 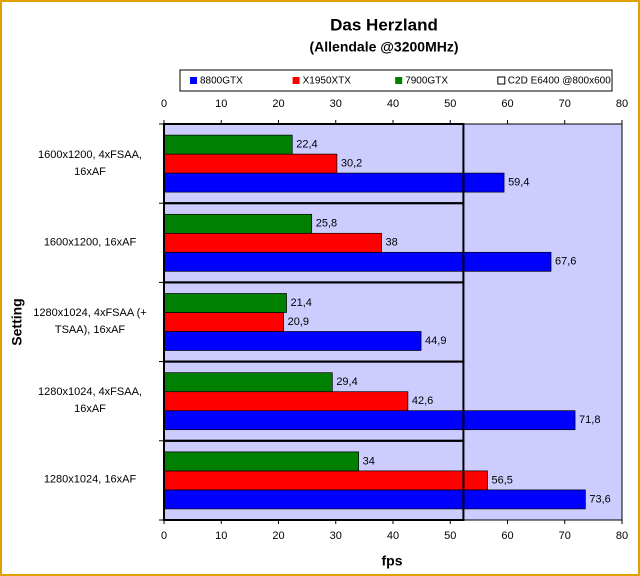 I want to click on x-tick-label: 30, so click(x=336, y=536).